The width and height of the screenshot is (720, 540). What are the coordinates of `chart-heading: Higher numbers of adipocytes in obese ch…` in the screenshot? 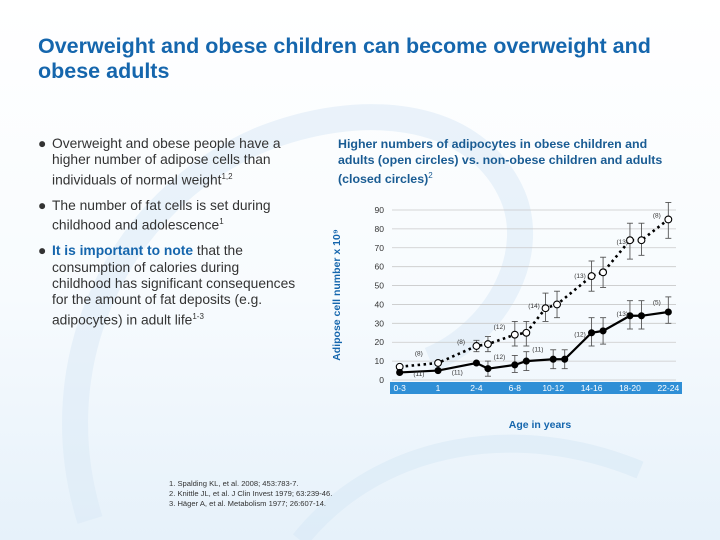 It's located at (508, 161).